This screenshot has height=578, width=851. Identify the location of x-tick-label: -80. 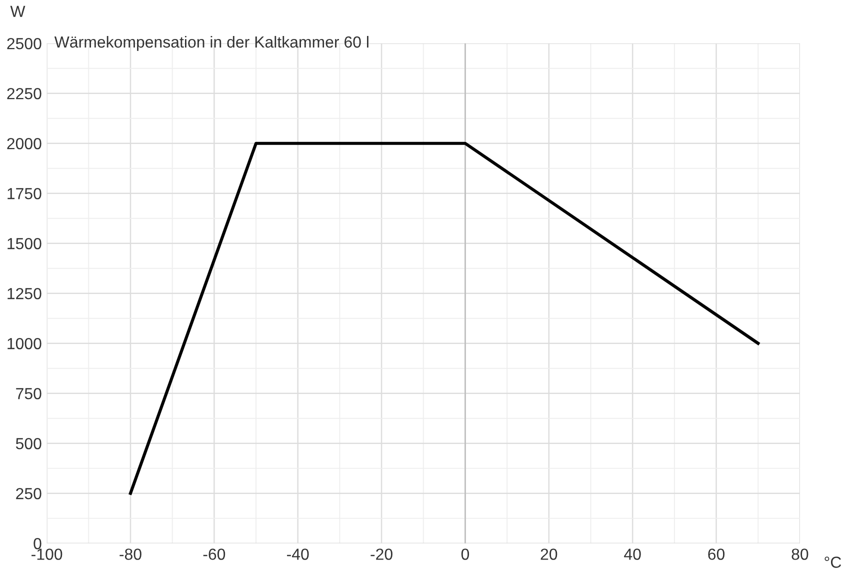
(131, 554).